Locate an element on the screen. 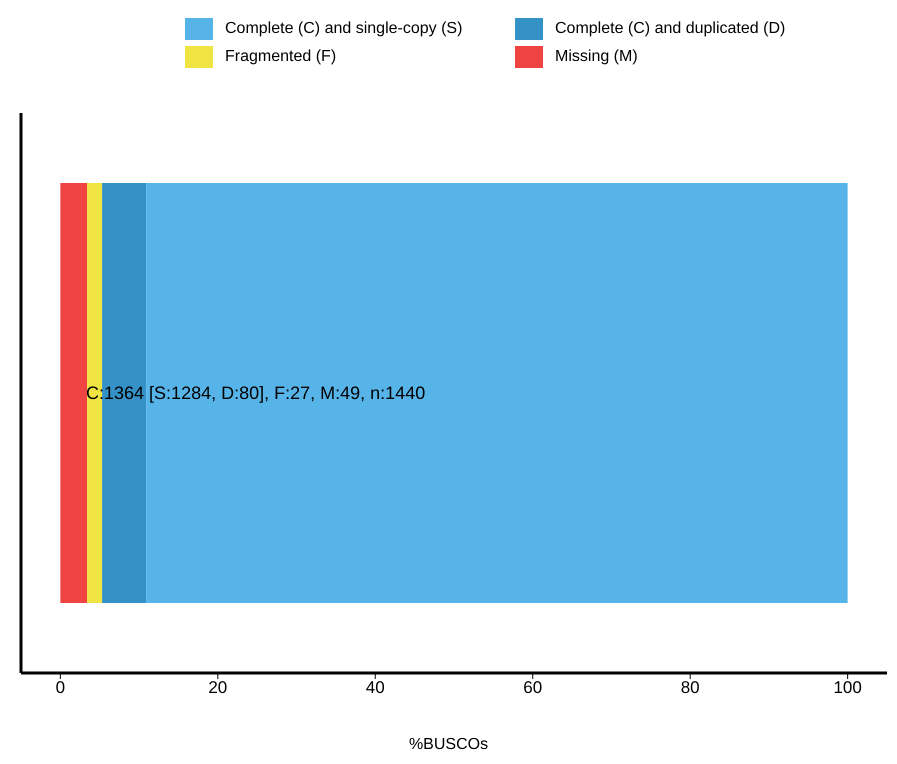 The width and height of the screenshot is (897, 764). legend-label: Complete (C) and single-copy (S) is located at coordinates (343, 29).